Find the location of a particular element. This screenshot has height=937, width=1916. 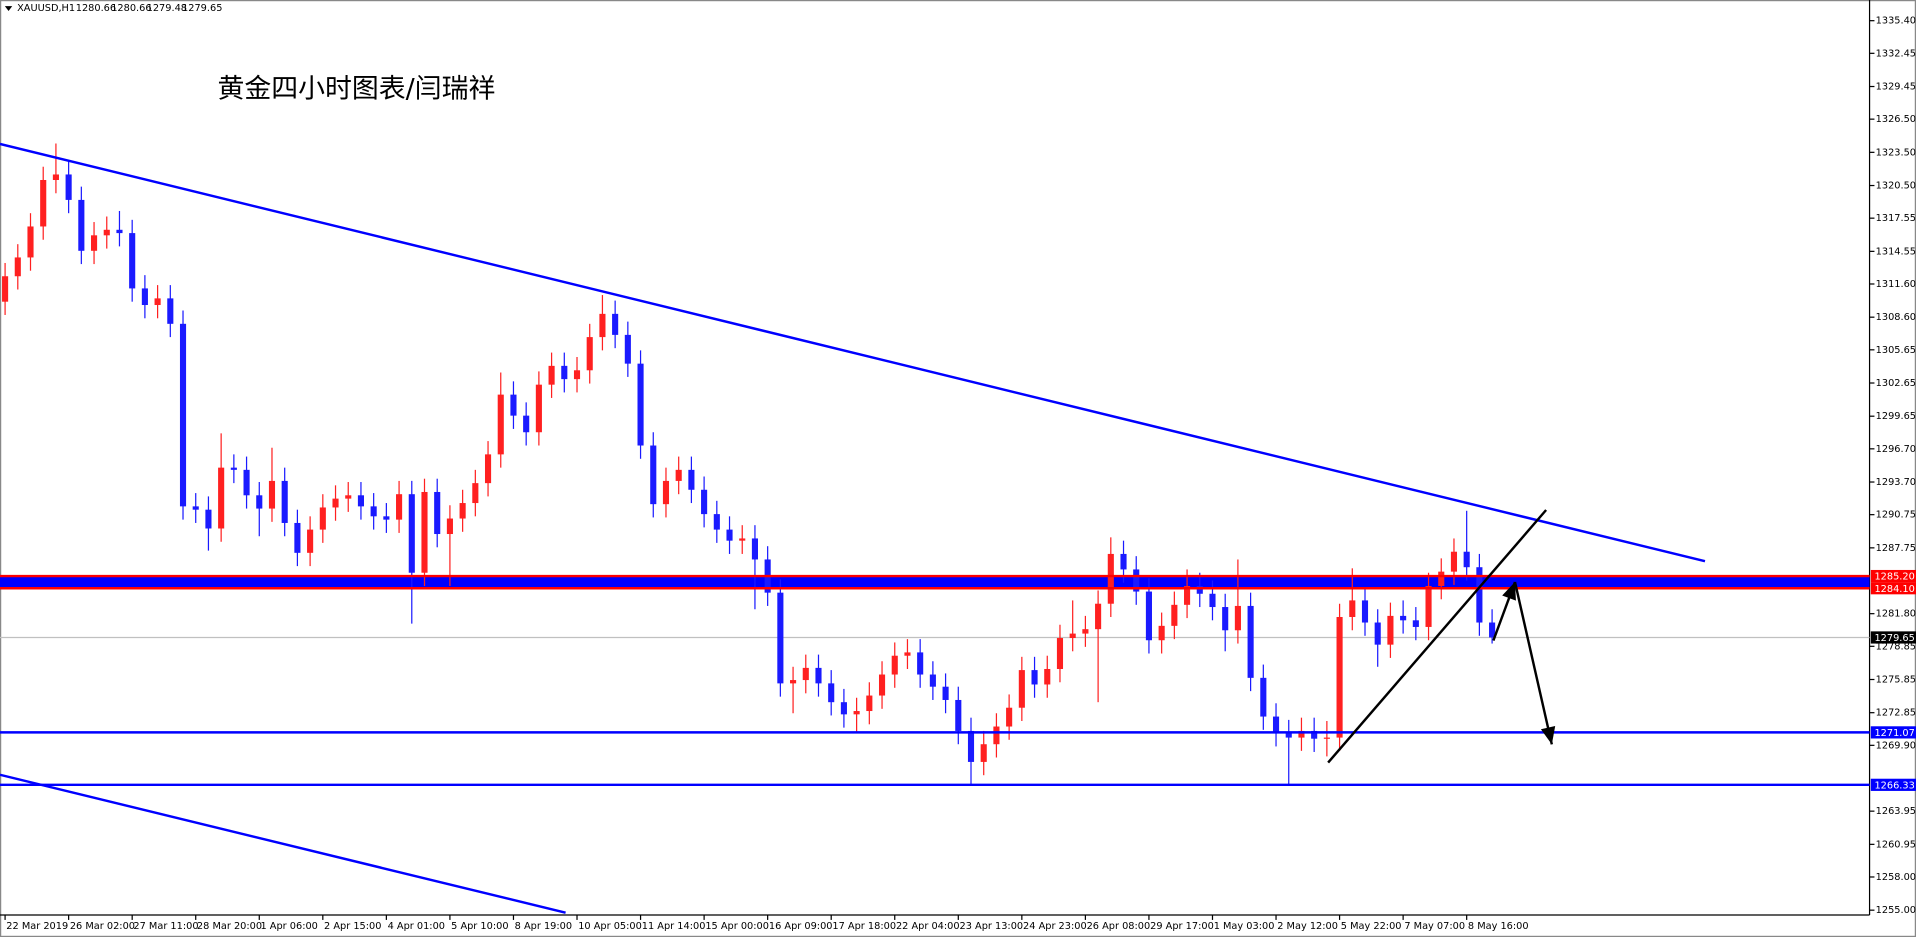

y-tick-label: 1290.75 is located at coordinates (1896, 515).